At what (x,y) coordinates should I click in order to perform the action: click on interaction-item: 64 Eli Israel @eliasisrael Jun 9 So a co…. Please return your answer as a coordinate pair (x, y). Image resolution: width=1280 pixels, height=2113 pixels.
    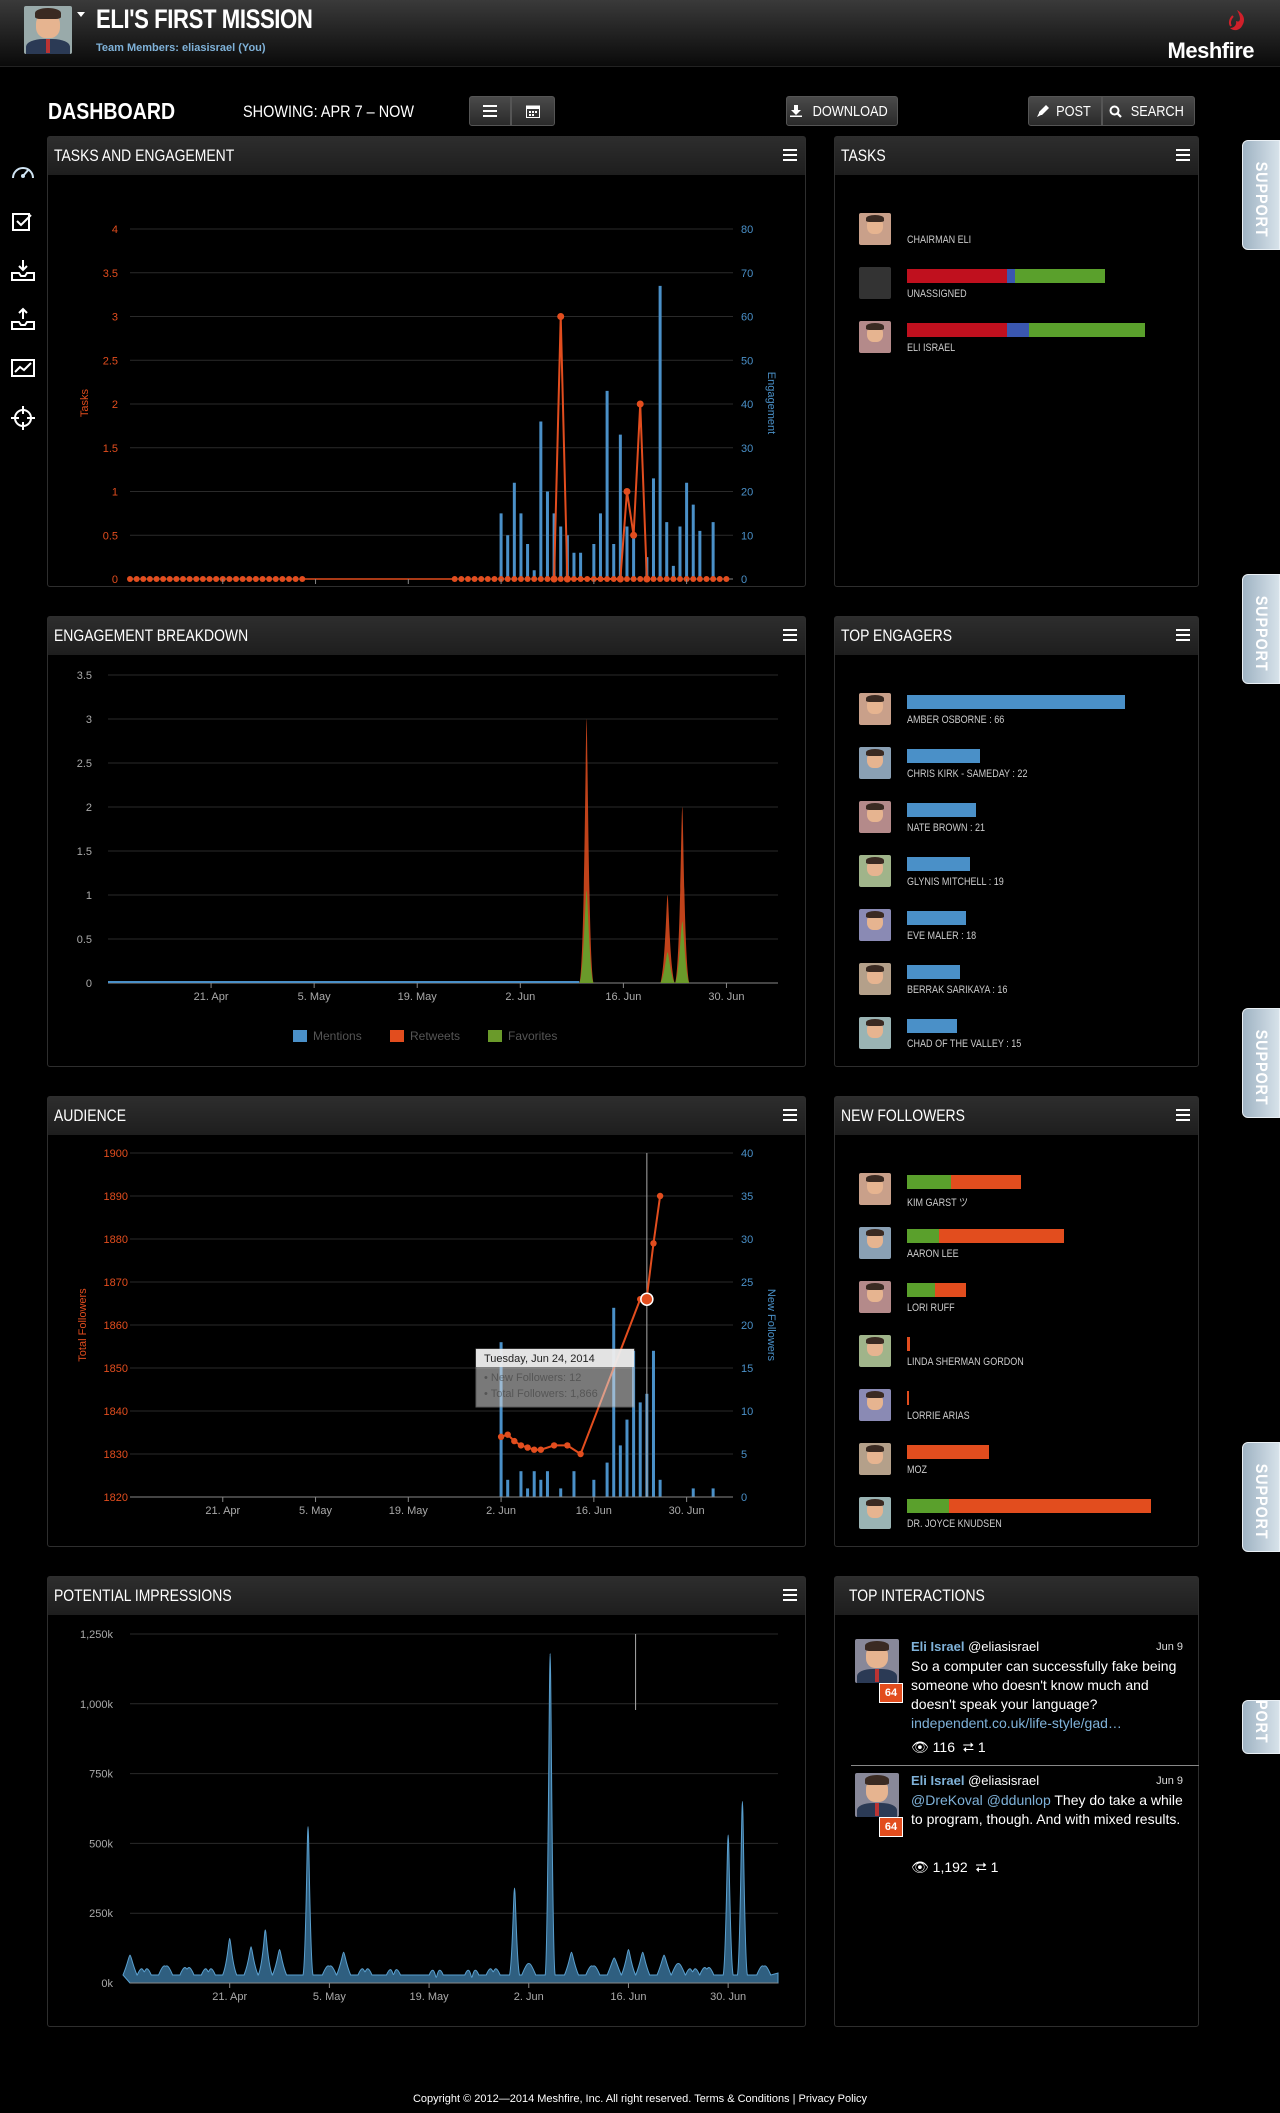
    Looking at the image, I should click on (1025, 1699).